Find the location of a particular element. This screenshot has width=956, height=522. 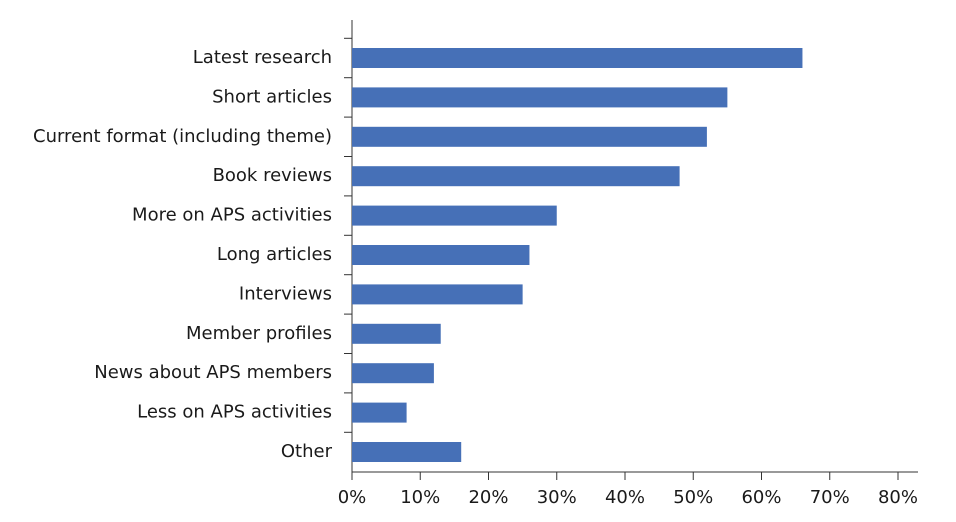

x-tick-label: 80% is located at coordinates (898, 497).